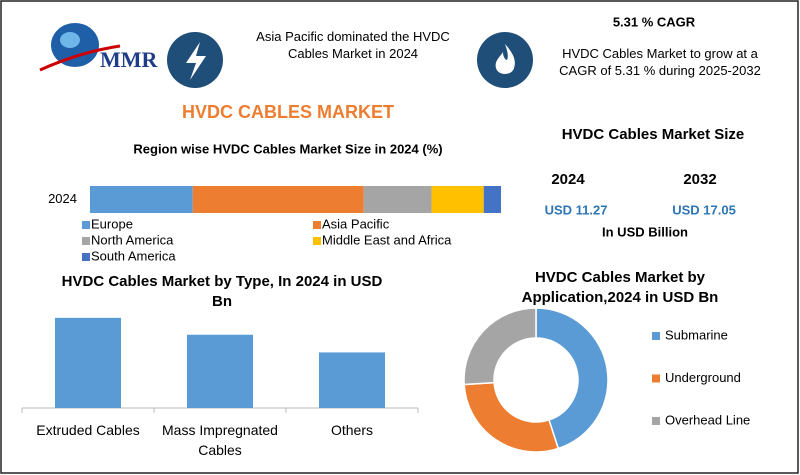 This screenshot has height=475, width=800. What do you see at coordinates (112, 223) in the screenshot?
I see `legend-label: Europe` at bounding box center [112, 223].